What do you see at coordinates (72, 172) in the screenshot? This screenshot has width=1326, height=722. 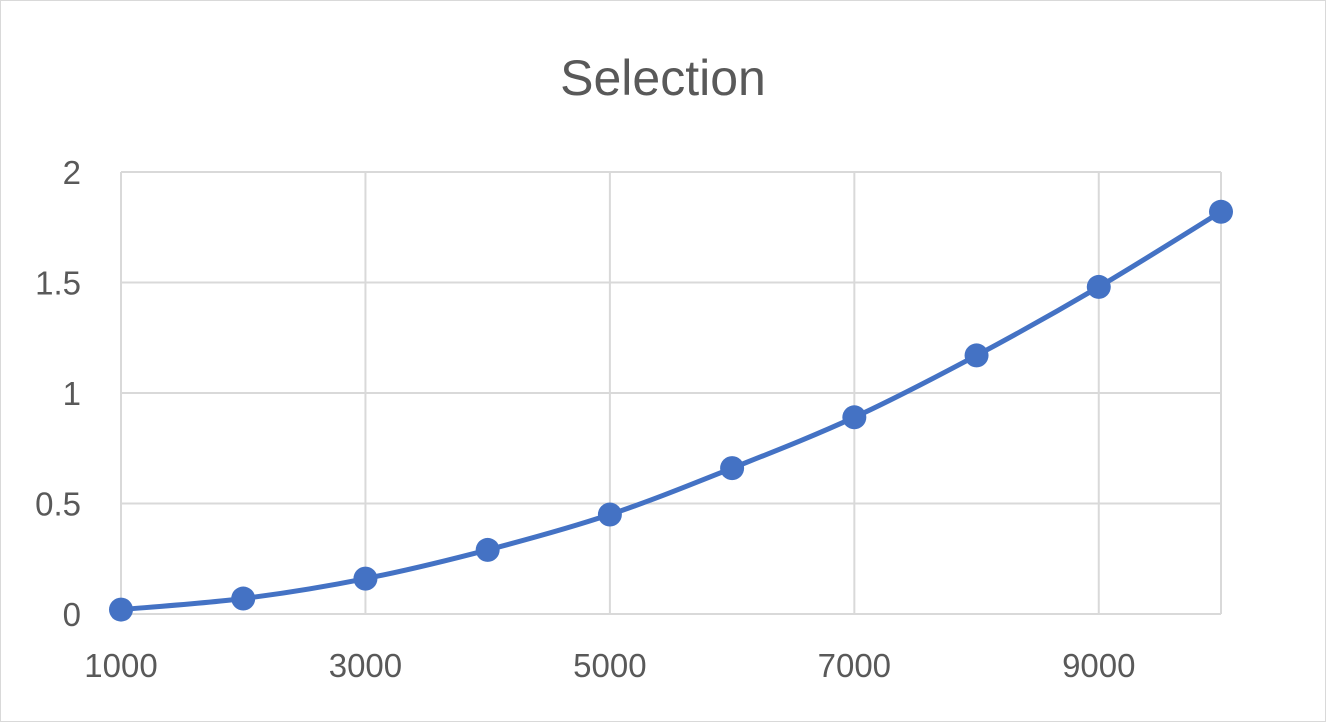 I see `y-tick-label: 2` at bounding box center [72, 172].